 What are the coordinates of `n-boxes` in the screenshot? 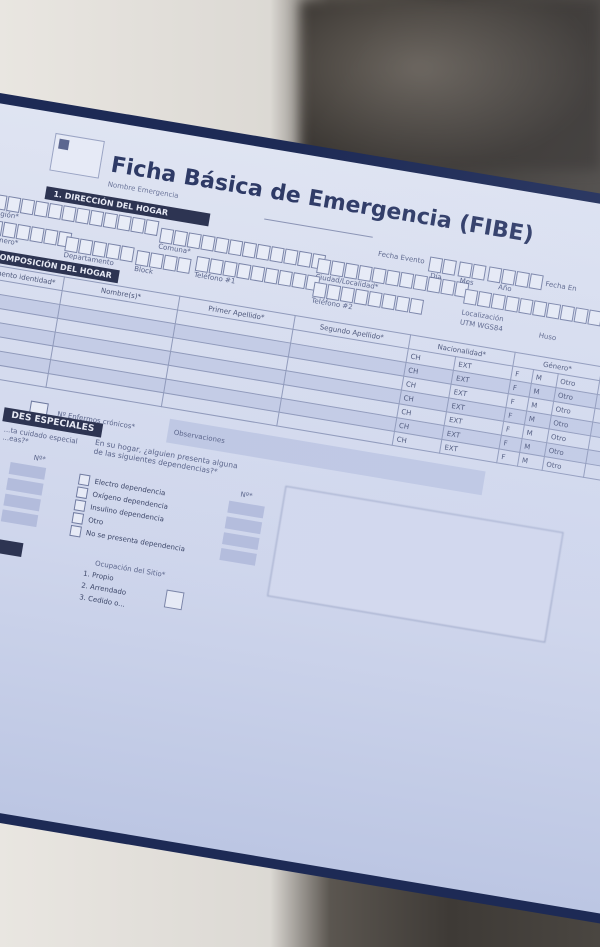 It's located at (23, 496).